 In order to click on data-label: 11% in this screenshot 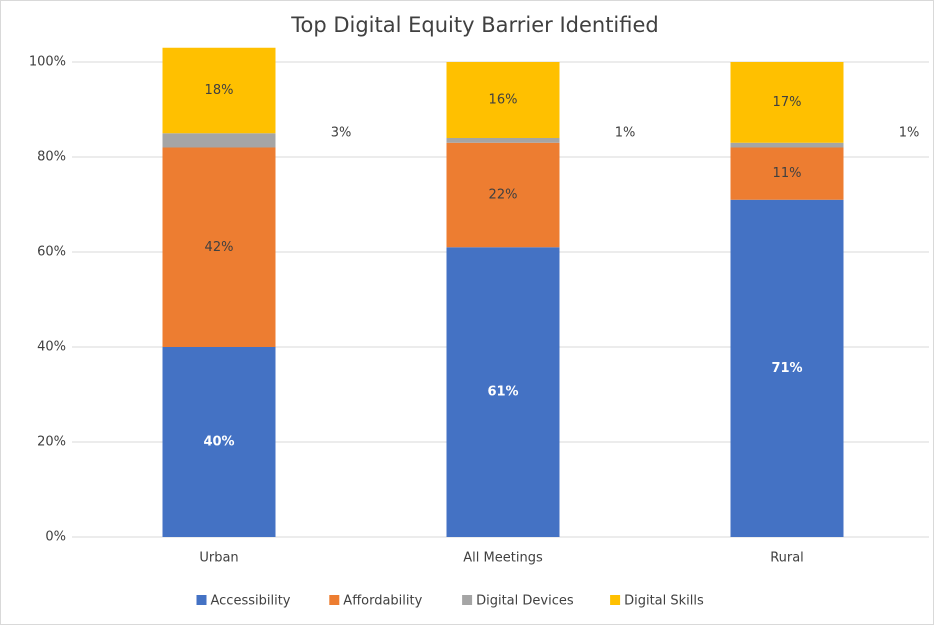, I will do `click(787, 173)`.